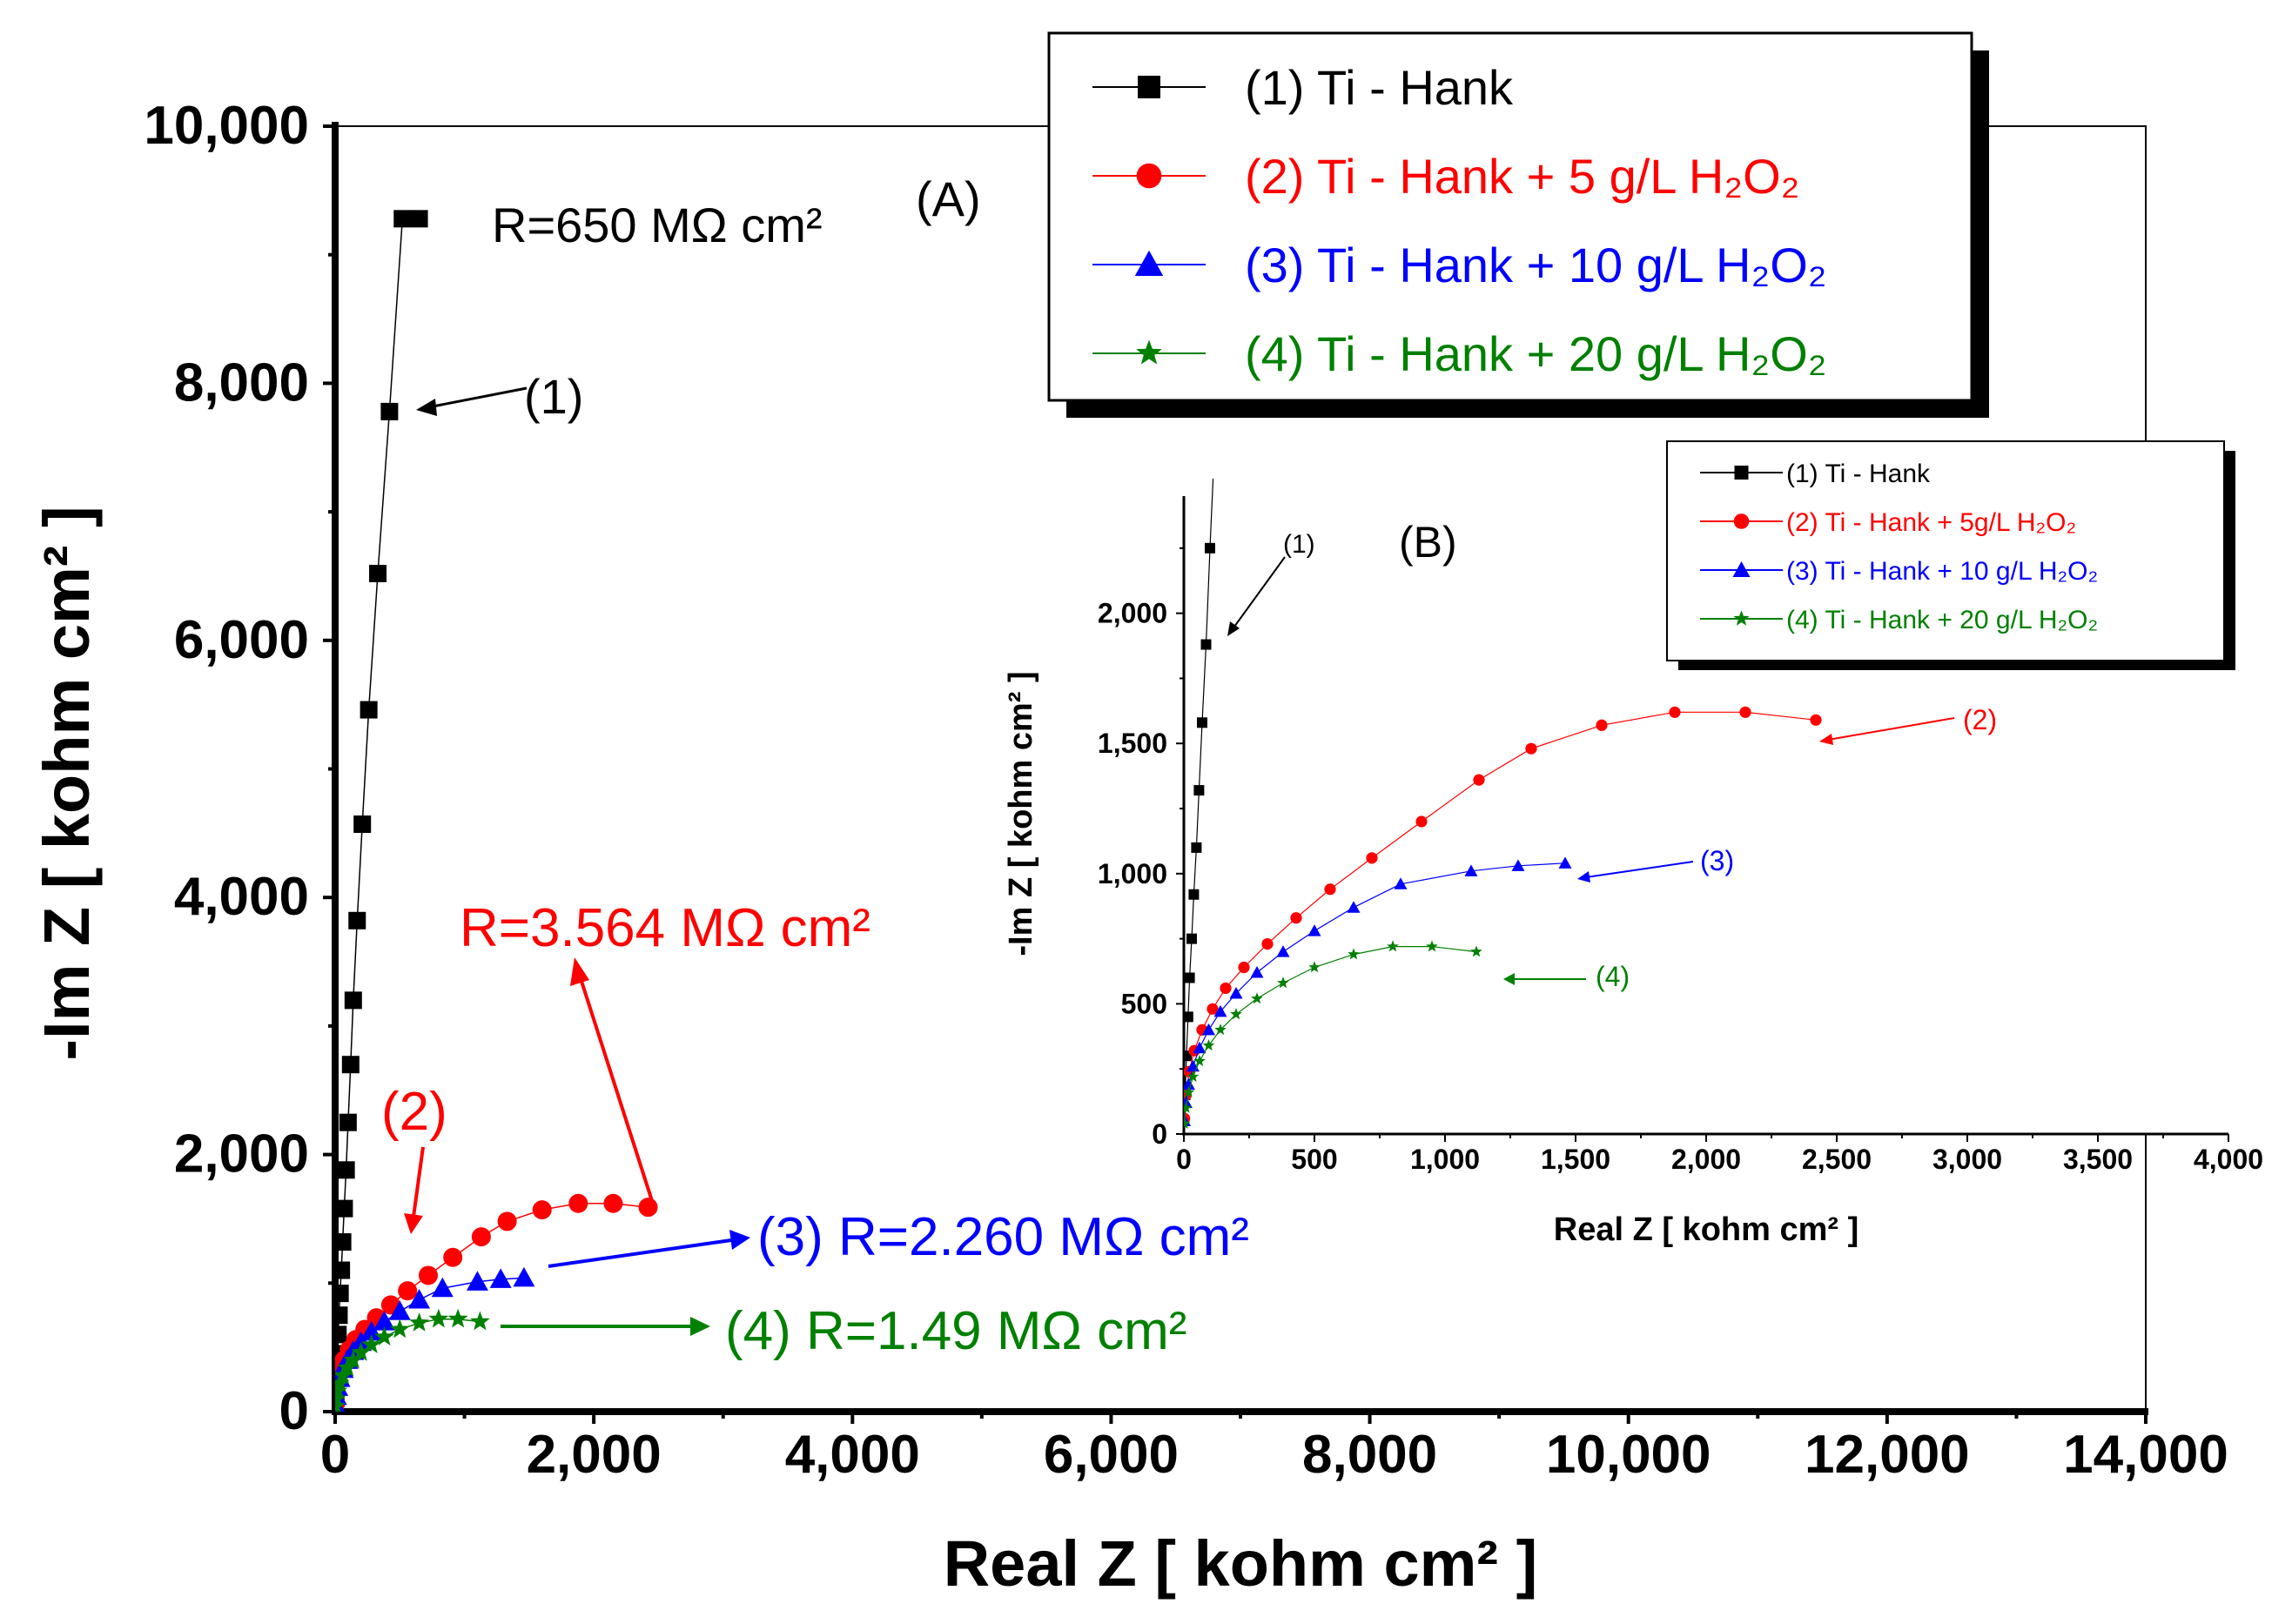 The width and height of the screenshot is (2292, 1624). Describe the element at coordinates (1428, 542) in the screenshot. I see `panel-b-label: (B)` at that location.